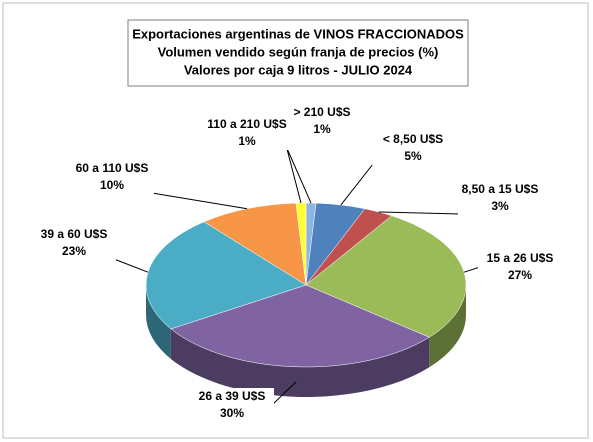 Image resolution: width=593 pixels, height=442 pixels. Describe the element at coordinates (413, 139) in the screenshot. I see `category-label: < 8,50 U$S` at that location.